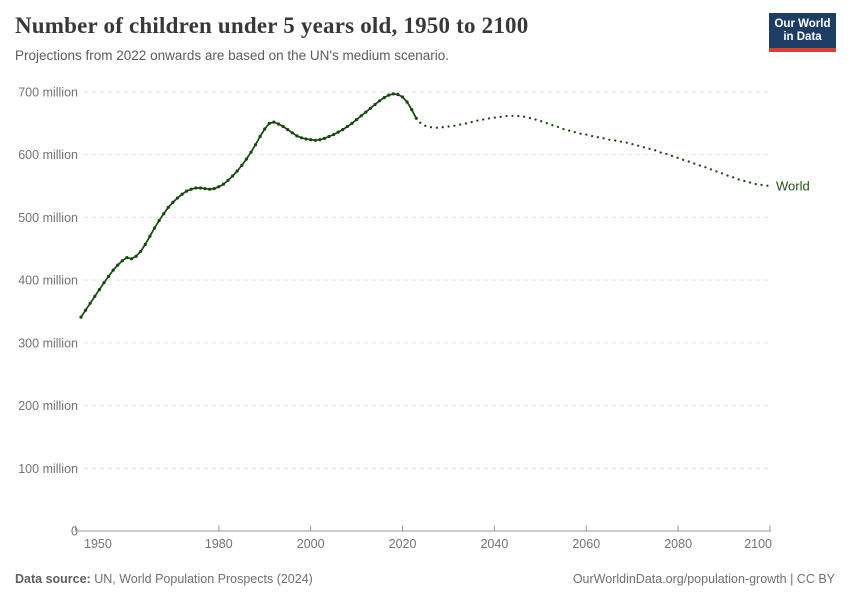 The image size is (850, 600). I want to click on y-tick-label: 400 million, so click(48, 281).